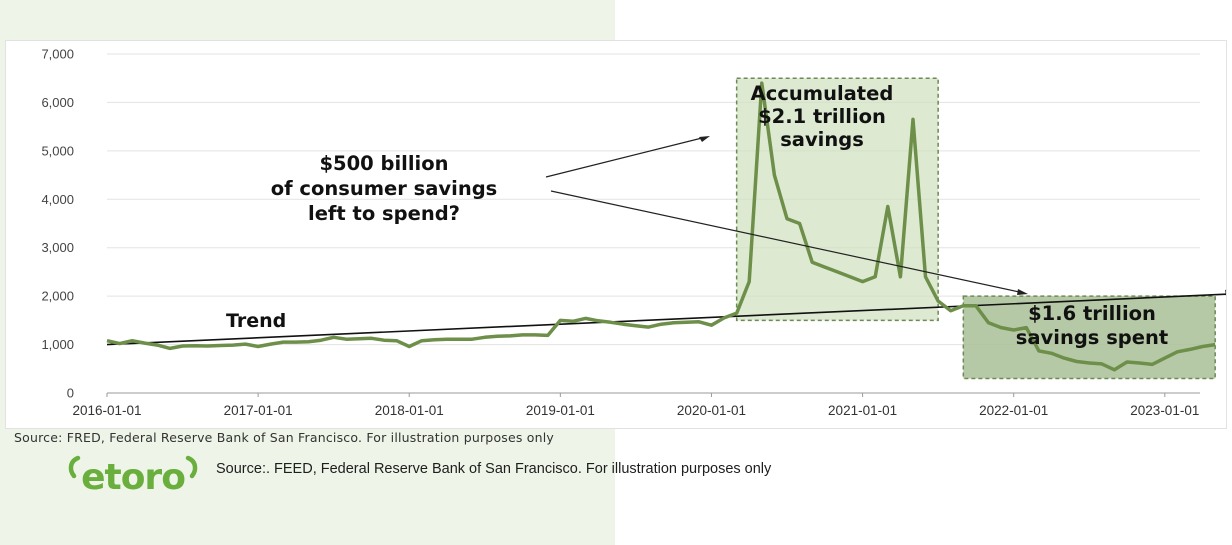 The image size is (1232, 545). What do you see at coordinates (822, 93) in the screenshot?
I see `accumulated-annotation-line: Accumulated` at bounding box center [822, 93].